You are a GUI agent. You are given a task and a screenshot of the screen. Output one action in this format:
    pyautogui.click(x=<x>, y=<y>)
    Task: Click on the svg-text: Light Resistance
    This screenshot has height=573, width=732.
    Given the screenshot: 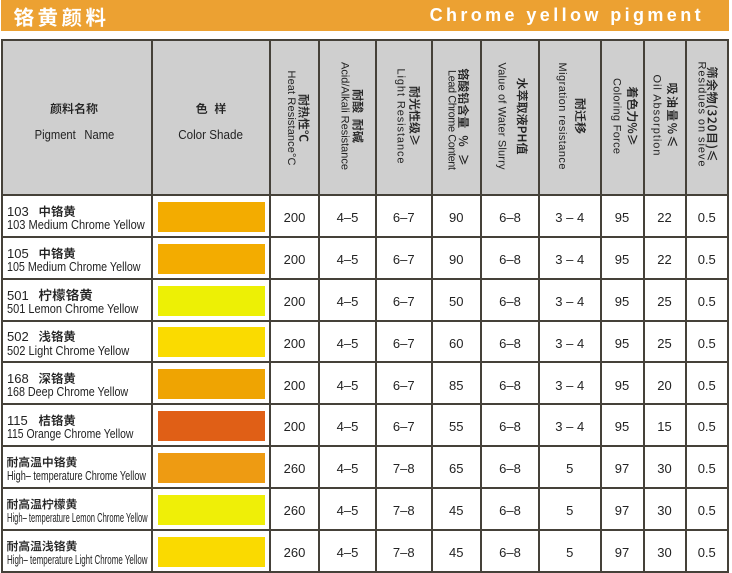 What is the action you would take?
    pyautogui.click(x=400, y=116)
    